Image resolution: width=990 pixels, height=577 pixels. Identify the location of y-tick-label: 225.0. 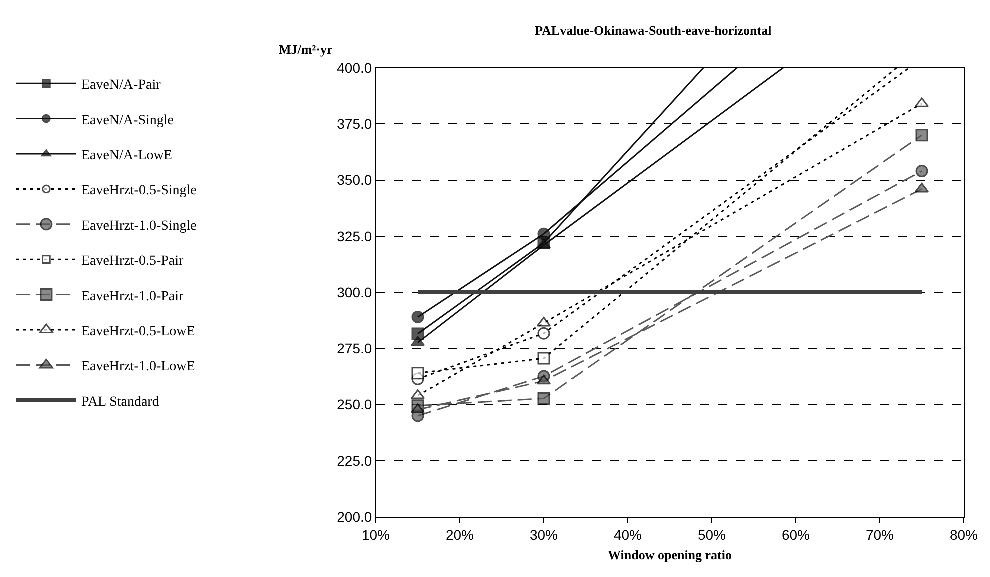
(354, 460).